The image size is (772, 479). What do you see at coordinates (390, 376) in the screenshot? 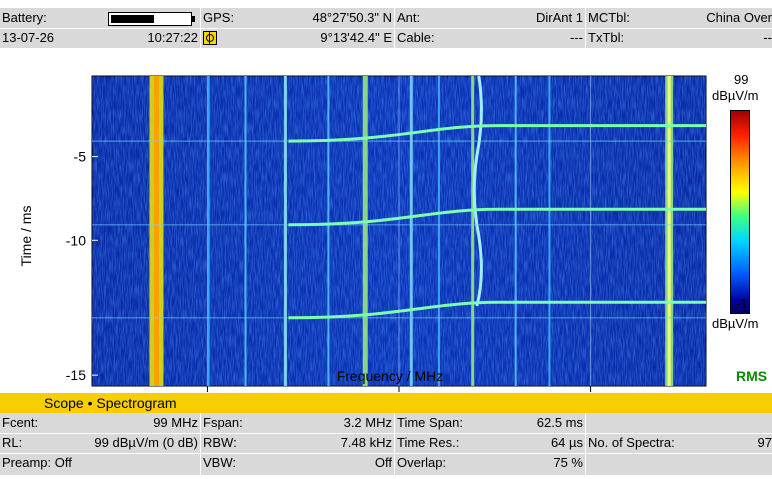
I see `x-axis-label: Frequency / MHz` at bounding box center [390, 376].